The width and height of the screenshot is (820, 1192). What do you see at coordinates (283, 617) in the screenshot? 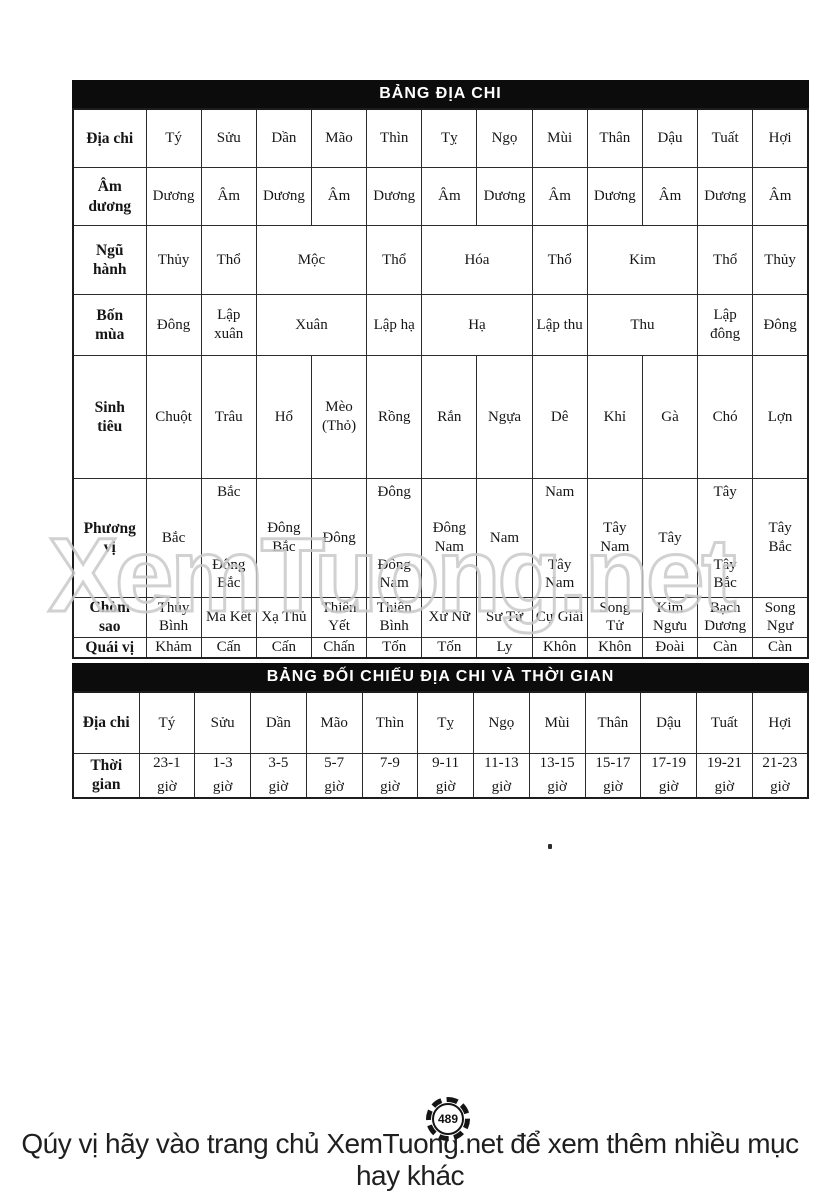
I see `table-cell: Xạ Thủ` at bounding box center [283, 617].